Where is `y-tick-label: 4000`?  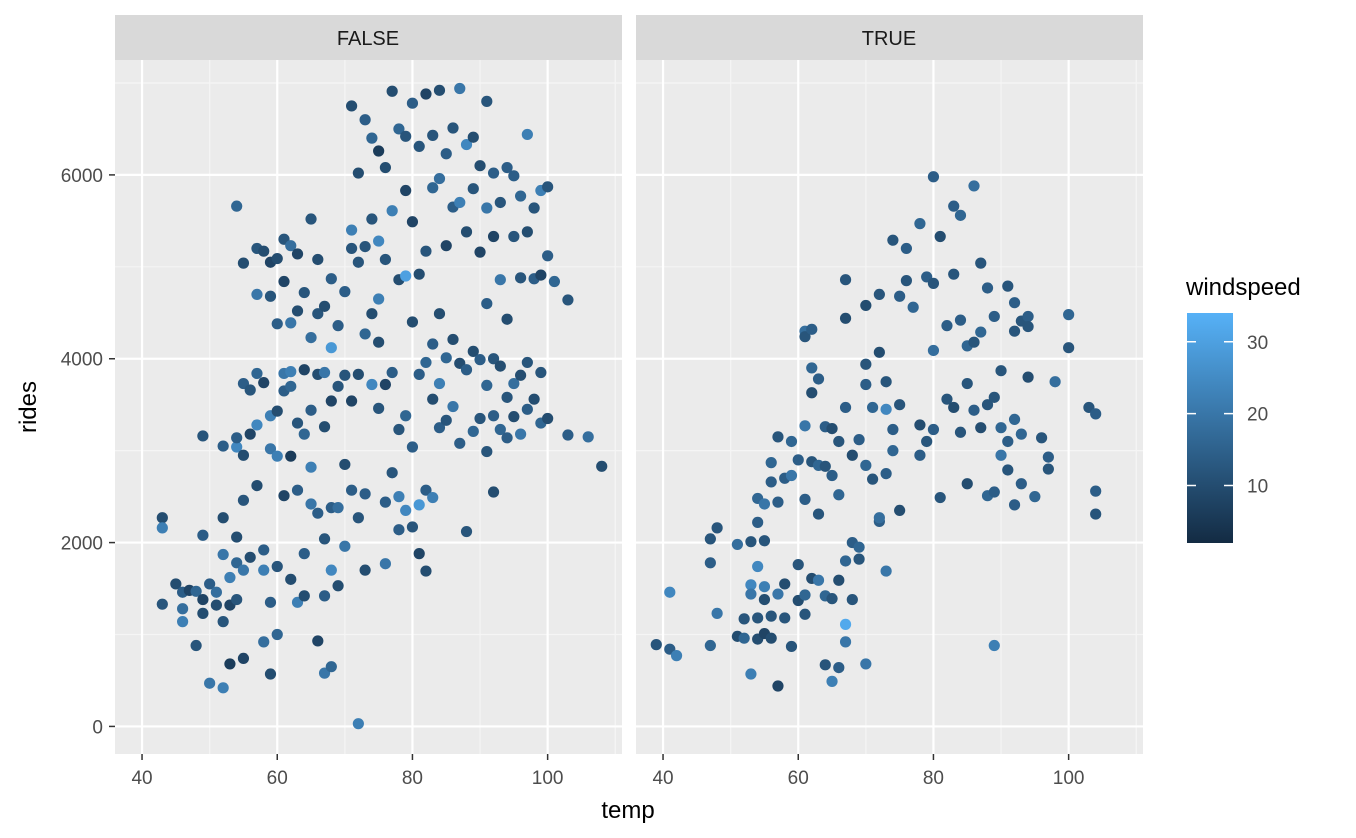 y-tick-label: 4000 is located at coordinates (82, 360).